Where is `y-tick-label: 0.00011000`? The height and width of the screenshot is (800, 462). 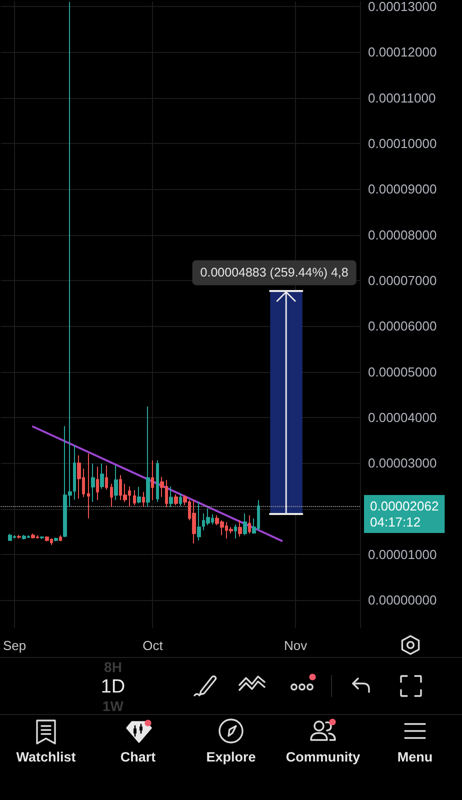
y-tick-label: 0.00011000 is located at coordinates (402, 98).